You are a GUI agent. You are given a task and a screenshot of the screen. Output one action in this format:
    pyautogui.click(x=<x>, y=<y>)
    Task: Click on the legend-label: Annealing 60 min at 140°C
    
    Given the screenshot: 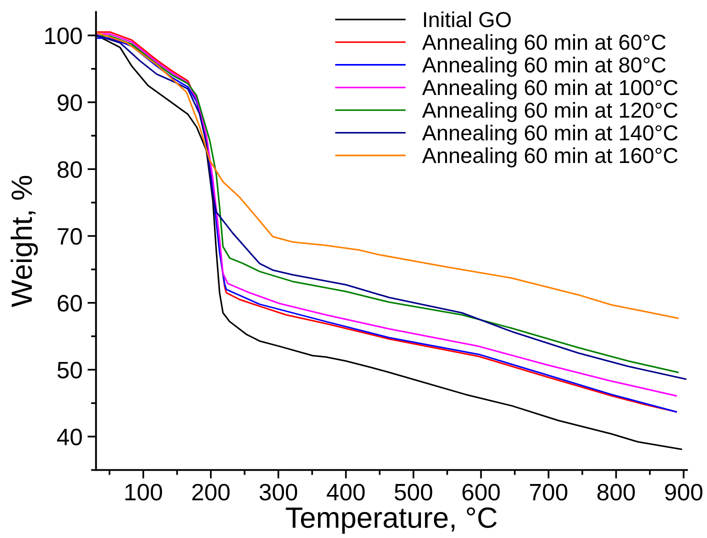 What is the action you would take?
    pyautogui.click(x=550, y=134)
    